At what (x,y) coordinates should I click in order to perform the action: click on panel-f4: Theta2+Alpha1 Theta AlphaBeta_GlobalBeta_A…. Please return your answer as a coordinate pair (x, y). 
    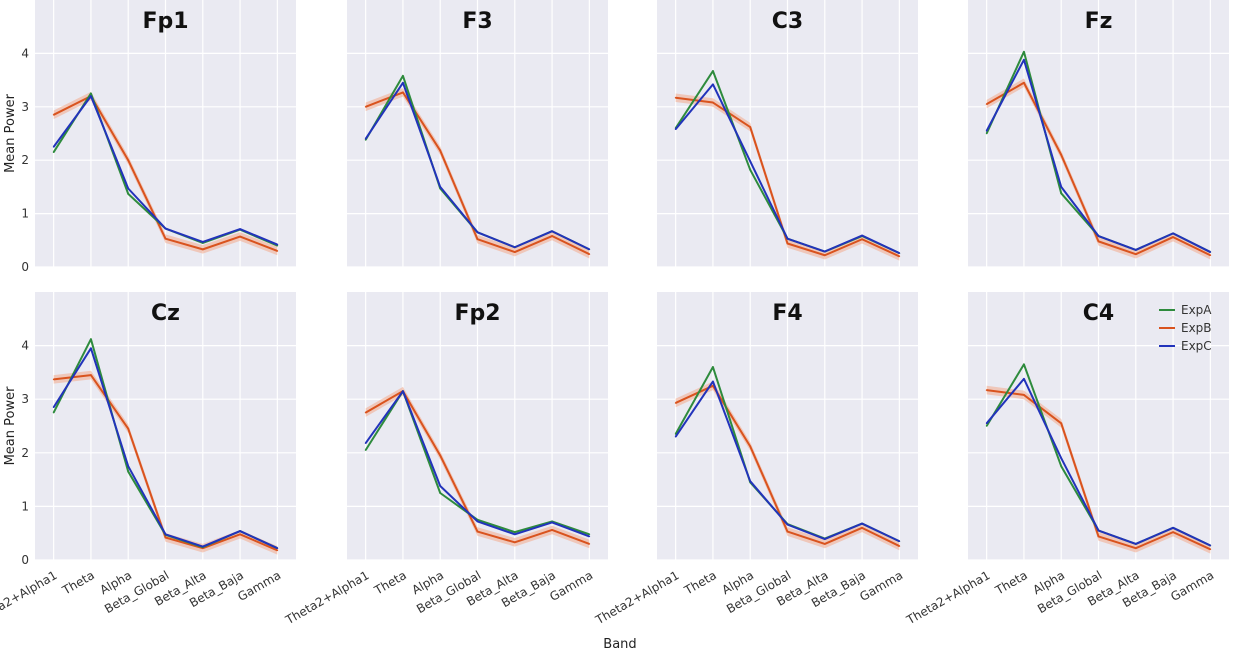
    Looking at the image, I should click on (755, 460).